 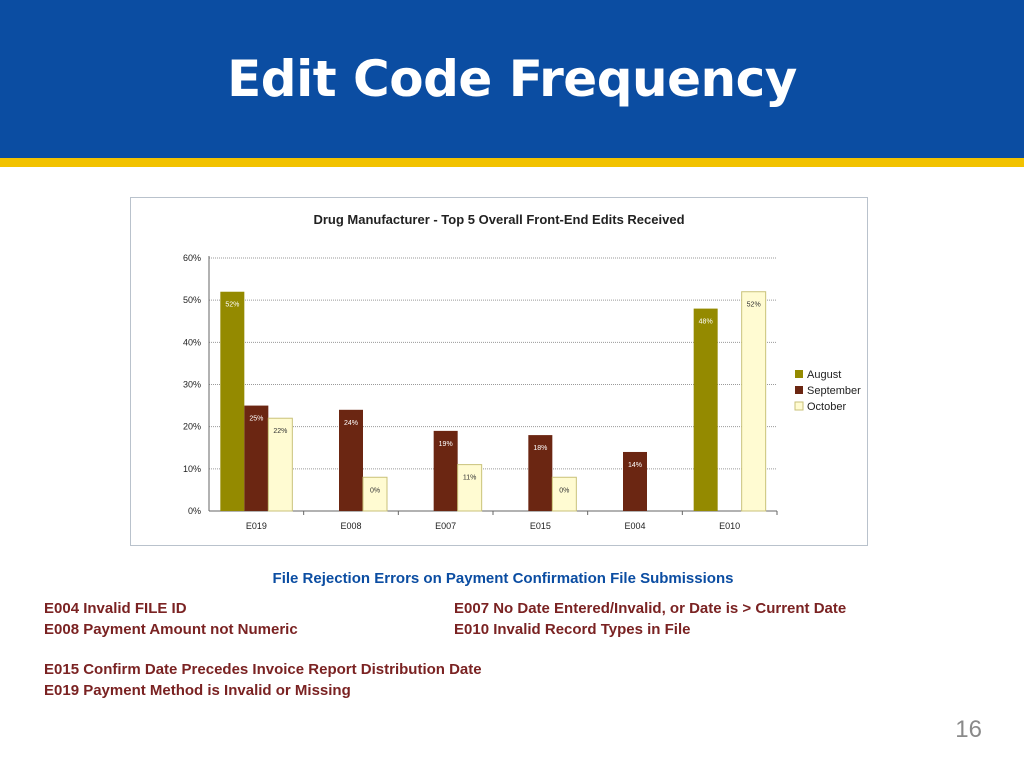 What do you see at coordinates (754, 401) in the screenshot?
I see `bar-october-e010` at bounding box center [754, 401].